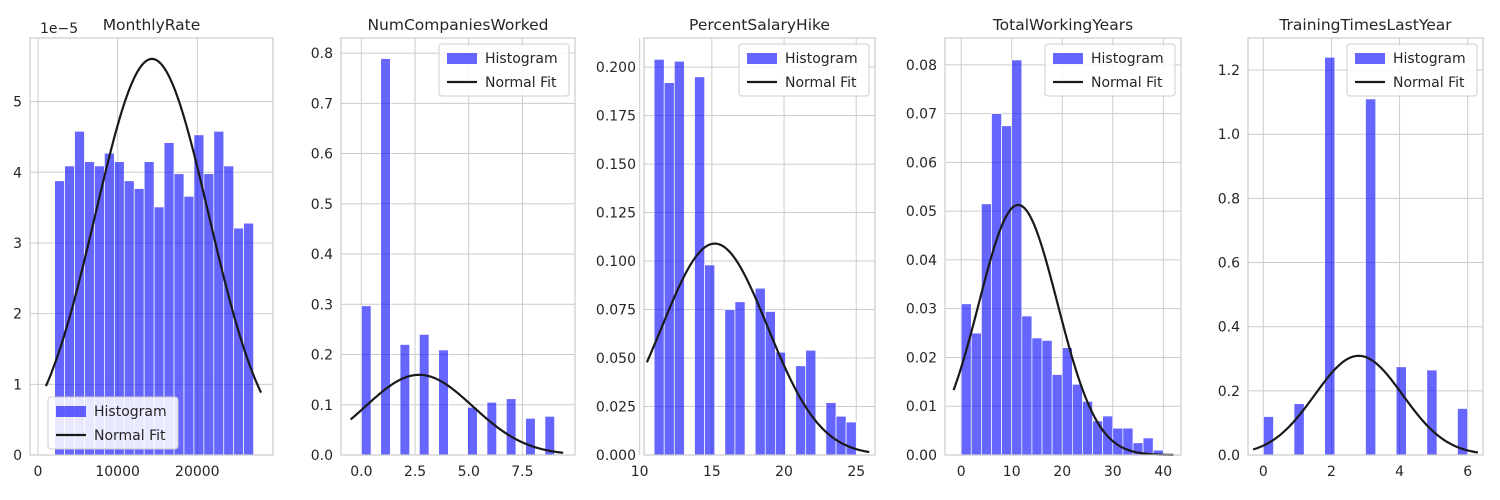 The width and height of the screenshot is (1500, 500). Describe the element at coordinates (322, 356) in the screenshot. I see `y-tick-label: 0.2` at that location.